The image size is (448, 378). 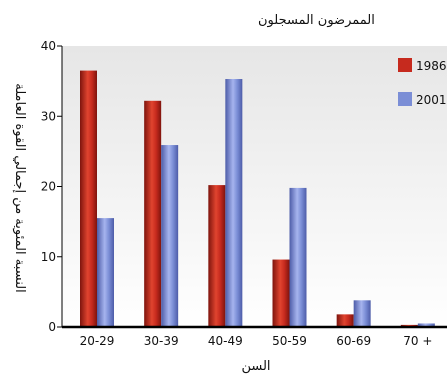 I want to click on x-tick-label: 30-39, so click(x=161, y=341).